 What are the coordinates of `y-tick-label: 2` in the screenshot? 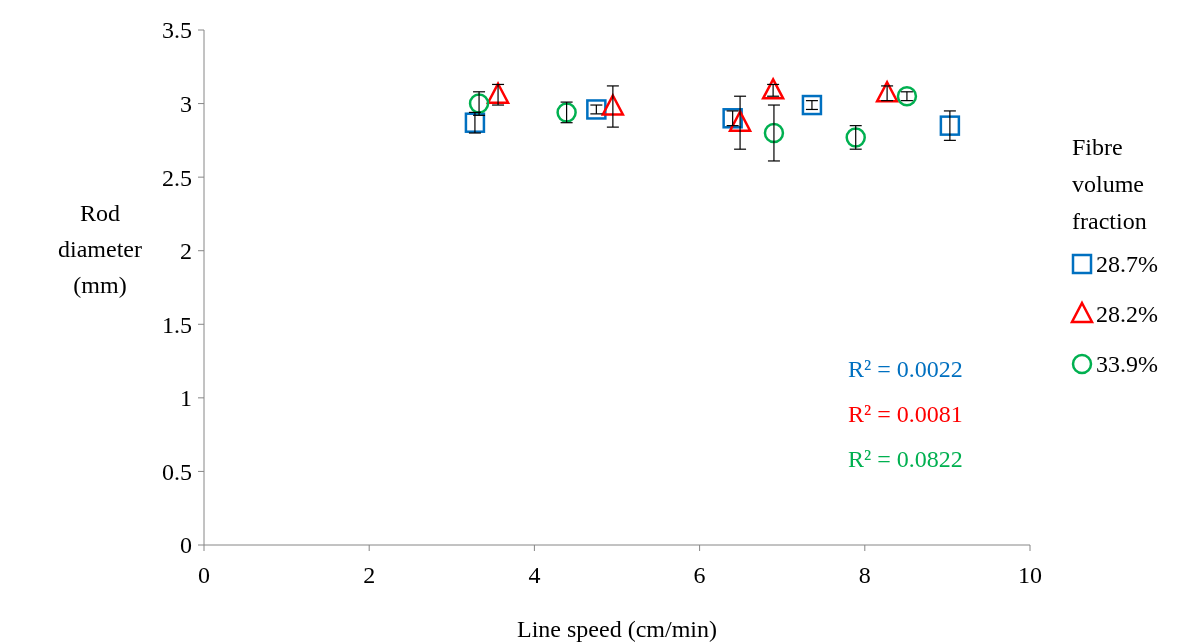 It's located at (186, 251).